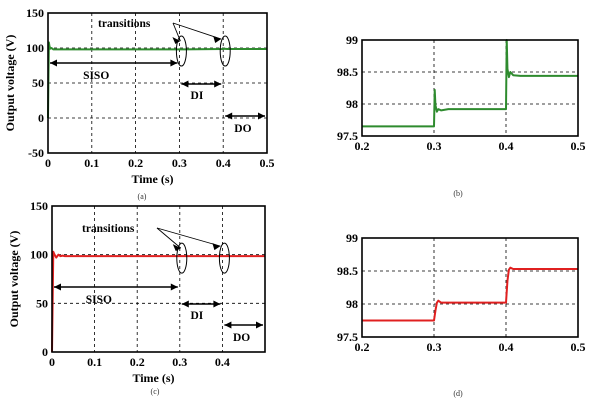  I want to click on series-line-a, so click(157, 80).